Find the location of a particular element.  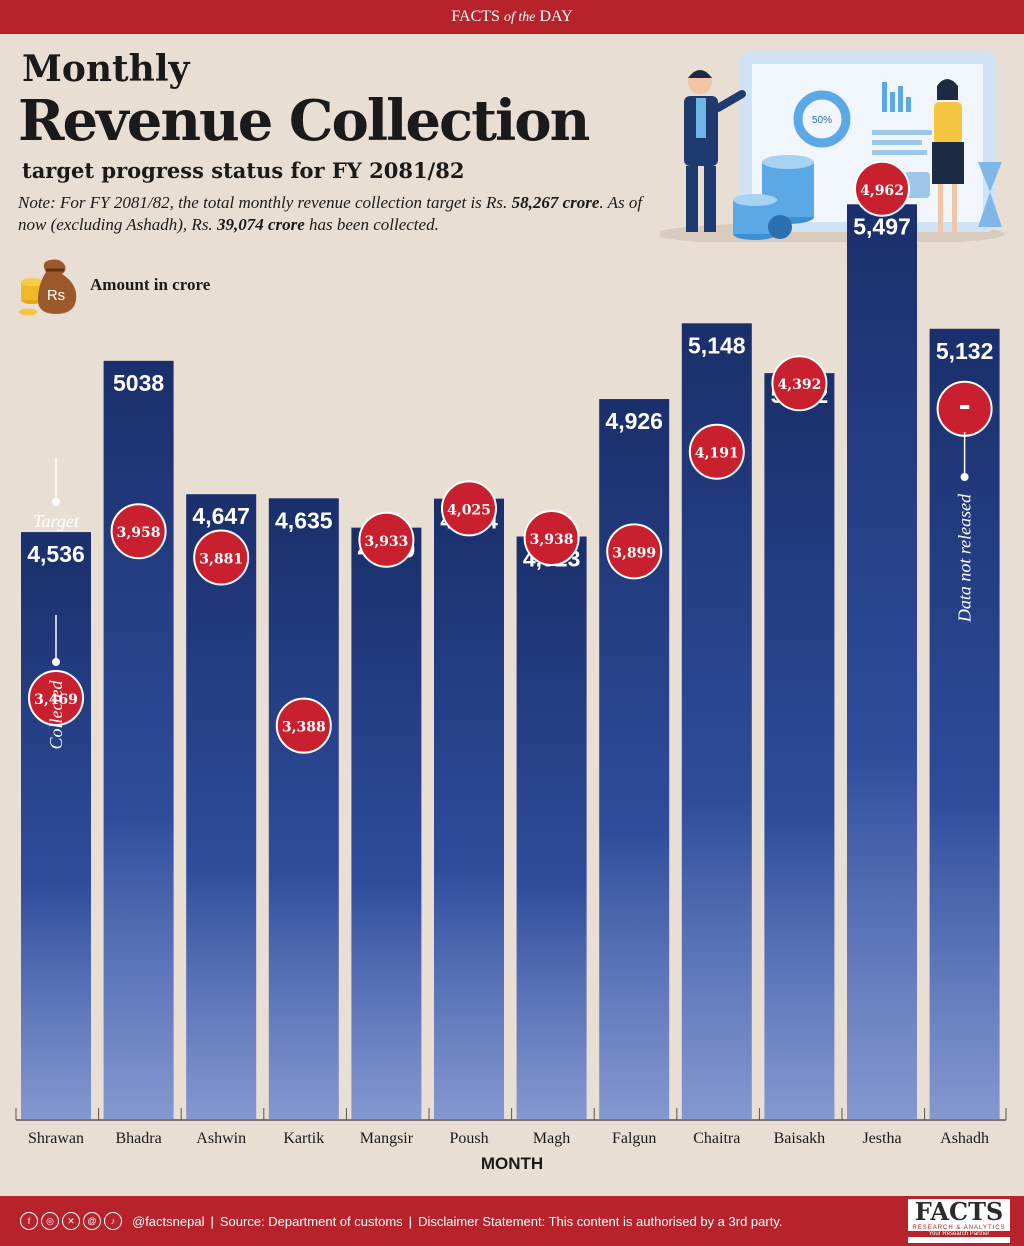

note-collected-total: 39,074 crore is located at coordinates (260, 224).